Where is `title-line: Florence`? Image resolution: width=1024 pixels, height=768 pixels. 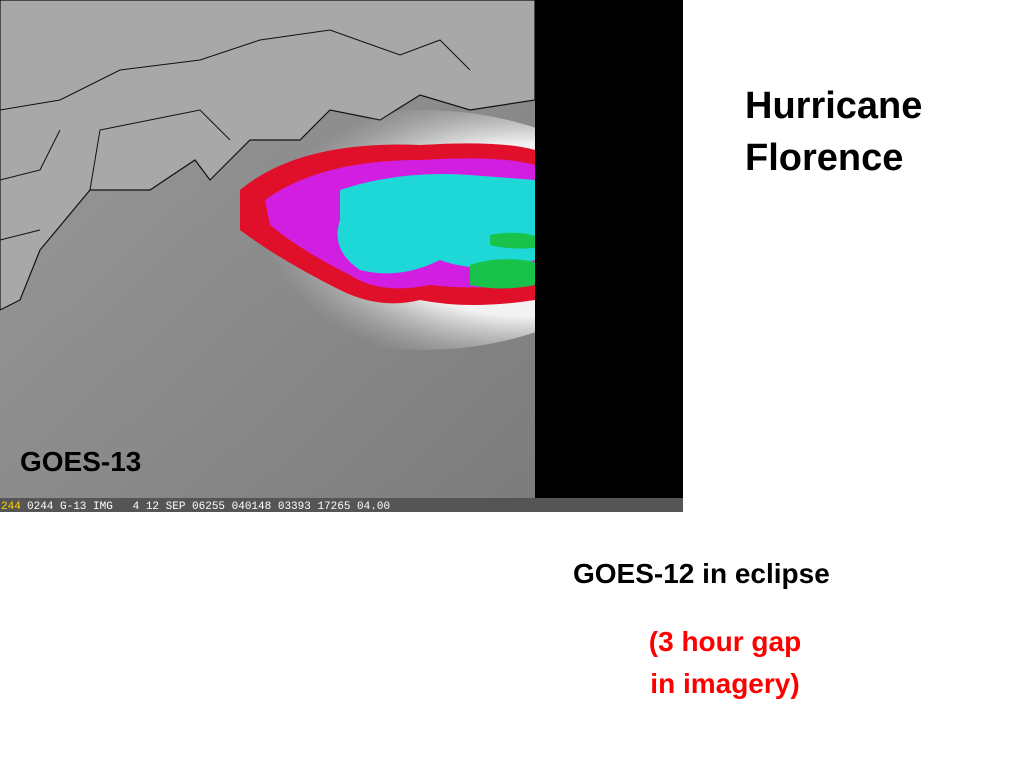
title-line: Florence is located at coordinates (824, 158).